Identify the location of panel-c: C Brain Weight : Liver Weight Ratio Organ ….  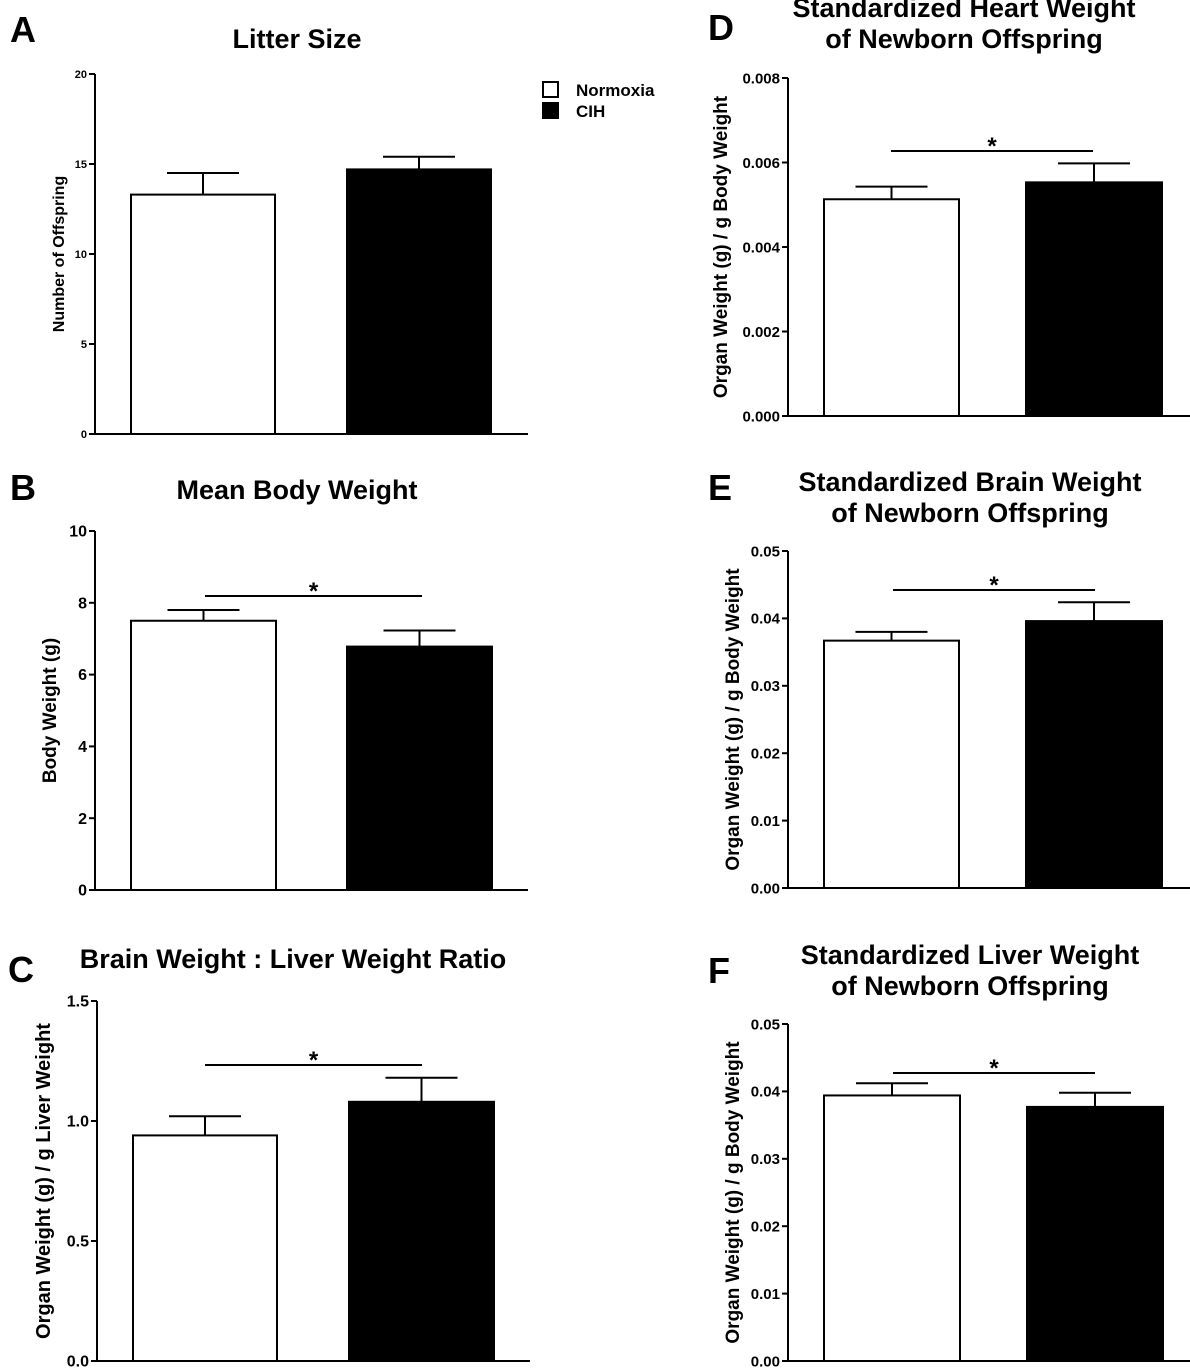
(269, 1156).